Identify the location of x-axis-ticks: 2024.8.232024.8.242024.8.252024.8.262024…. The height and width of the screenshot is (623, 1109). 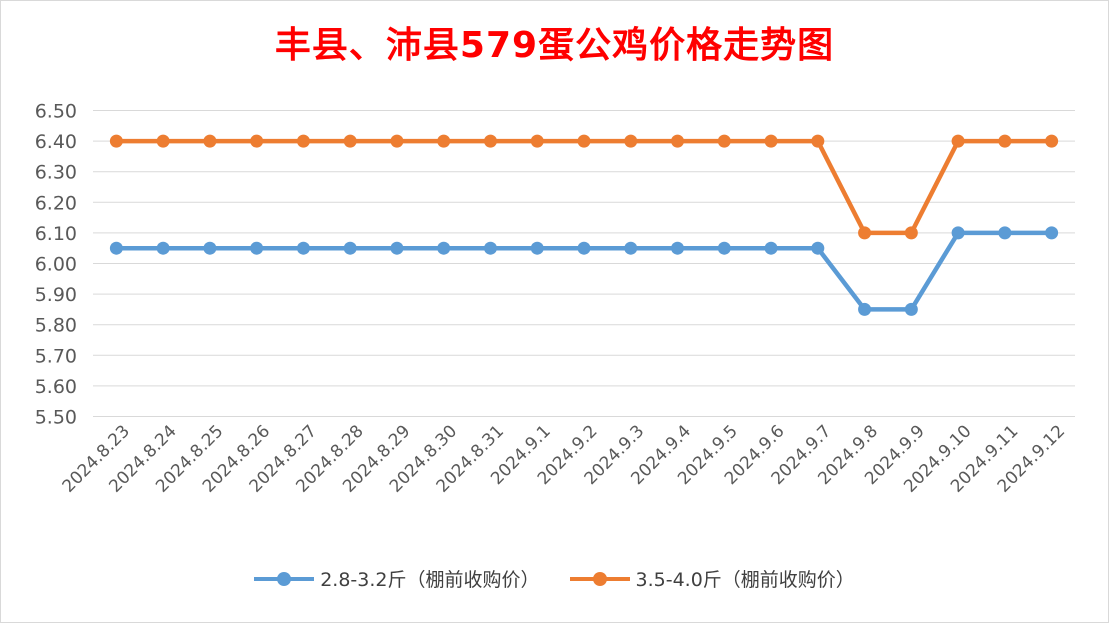
(564, 458).